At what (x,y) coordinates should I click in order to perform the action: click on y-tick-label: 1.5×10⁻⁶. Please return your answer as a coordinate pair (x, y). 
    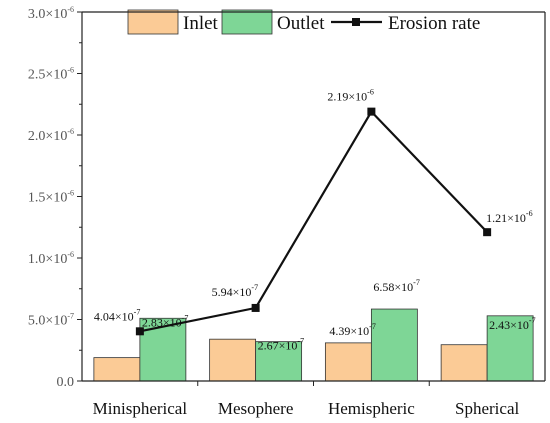
    Looking at the image, I should click on (51, 197).